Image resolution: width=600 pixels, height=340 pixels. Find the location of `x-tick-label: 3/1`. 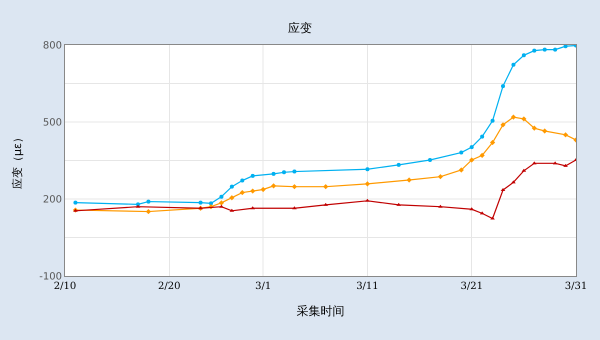

x-tick-label: 3/1 is located at coordinates (263, 286).